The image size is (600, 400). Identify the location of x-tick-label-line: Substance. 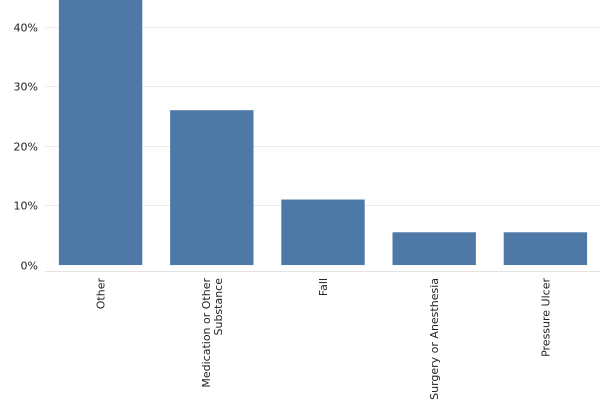
(218, 307).